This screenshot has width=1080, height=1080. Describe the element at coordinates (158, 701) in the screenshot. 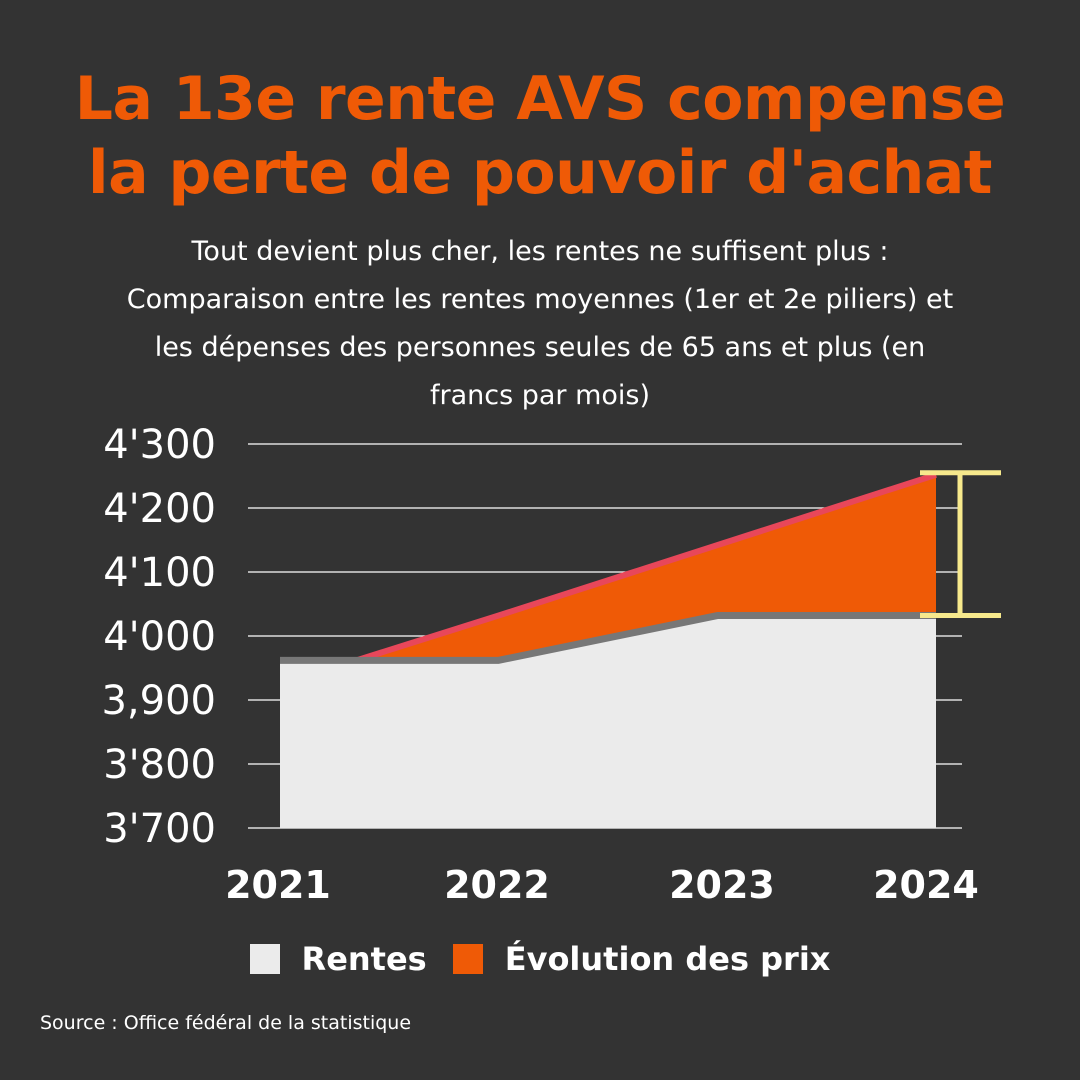

I see `y-tick-label: 3,900` at that location.